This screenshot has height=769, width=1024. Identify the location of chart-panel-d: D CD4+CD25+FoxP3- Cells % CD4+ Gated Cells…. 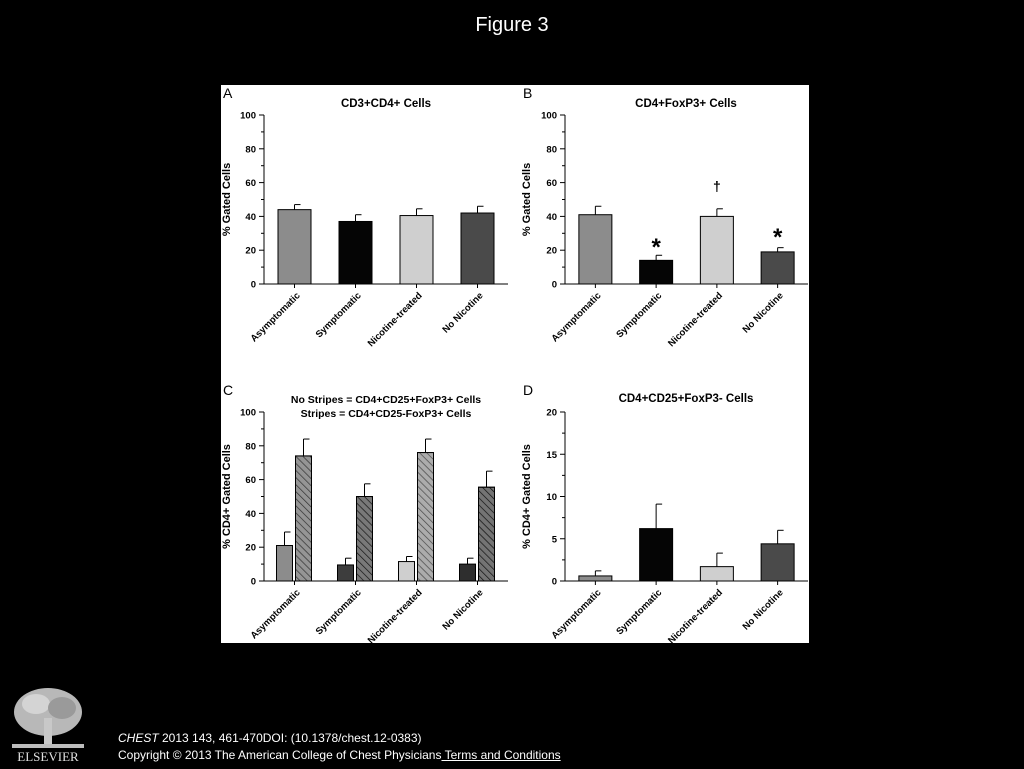
(664, 512).